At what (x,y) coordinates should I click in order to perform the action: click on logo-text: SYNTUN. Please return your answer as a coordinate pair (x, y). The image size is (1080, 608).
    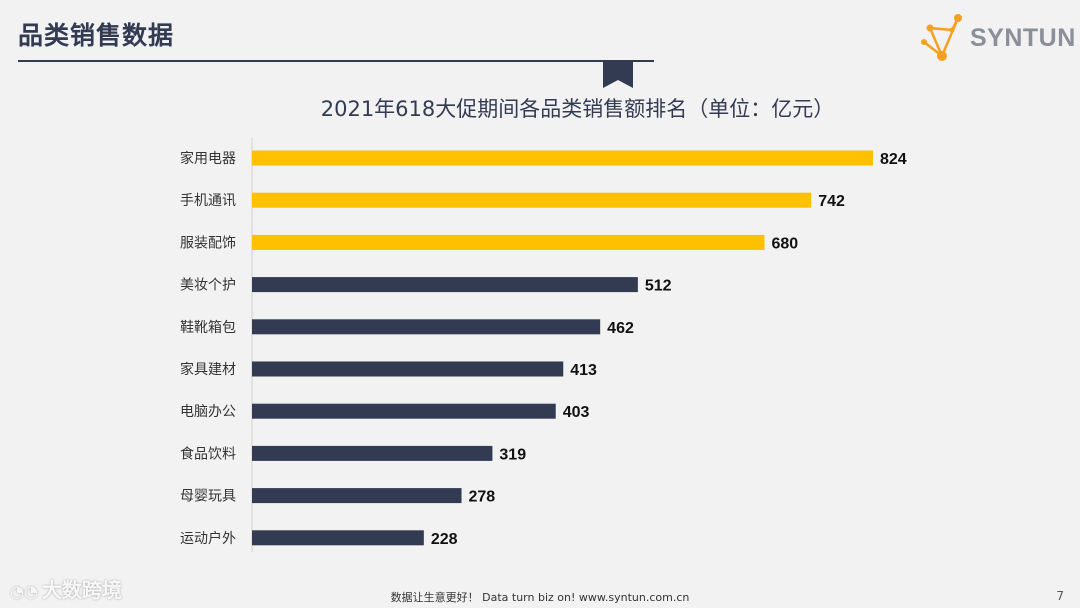
    Looking at the image, I should click on (1023, 38).